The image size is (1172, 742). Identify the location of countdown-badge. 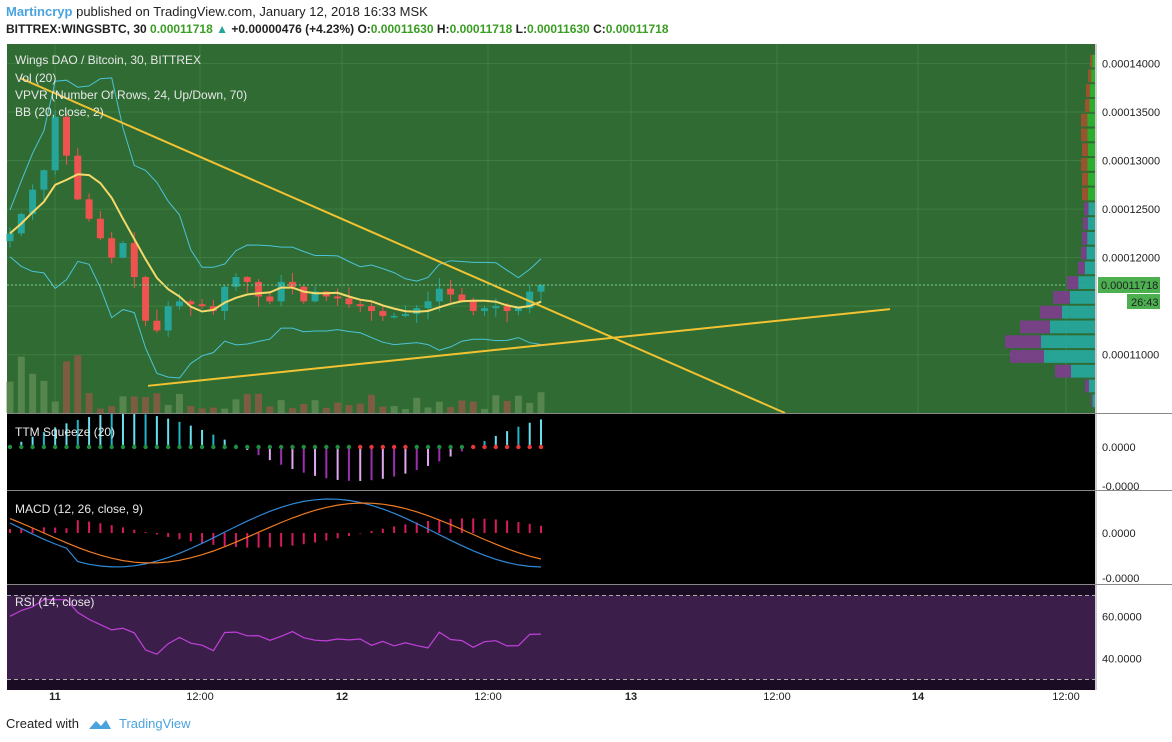
(1143, 302).